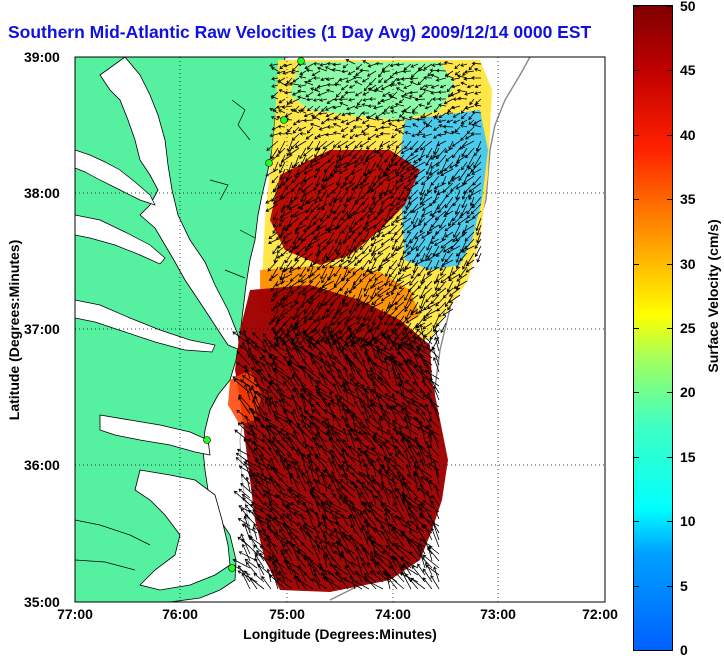 The image size is (724, 659). I want to click on colorbar-tick-label: 45, so click(688, 70).